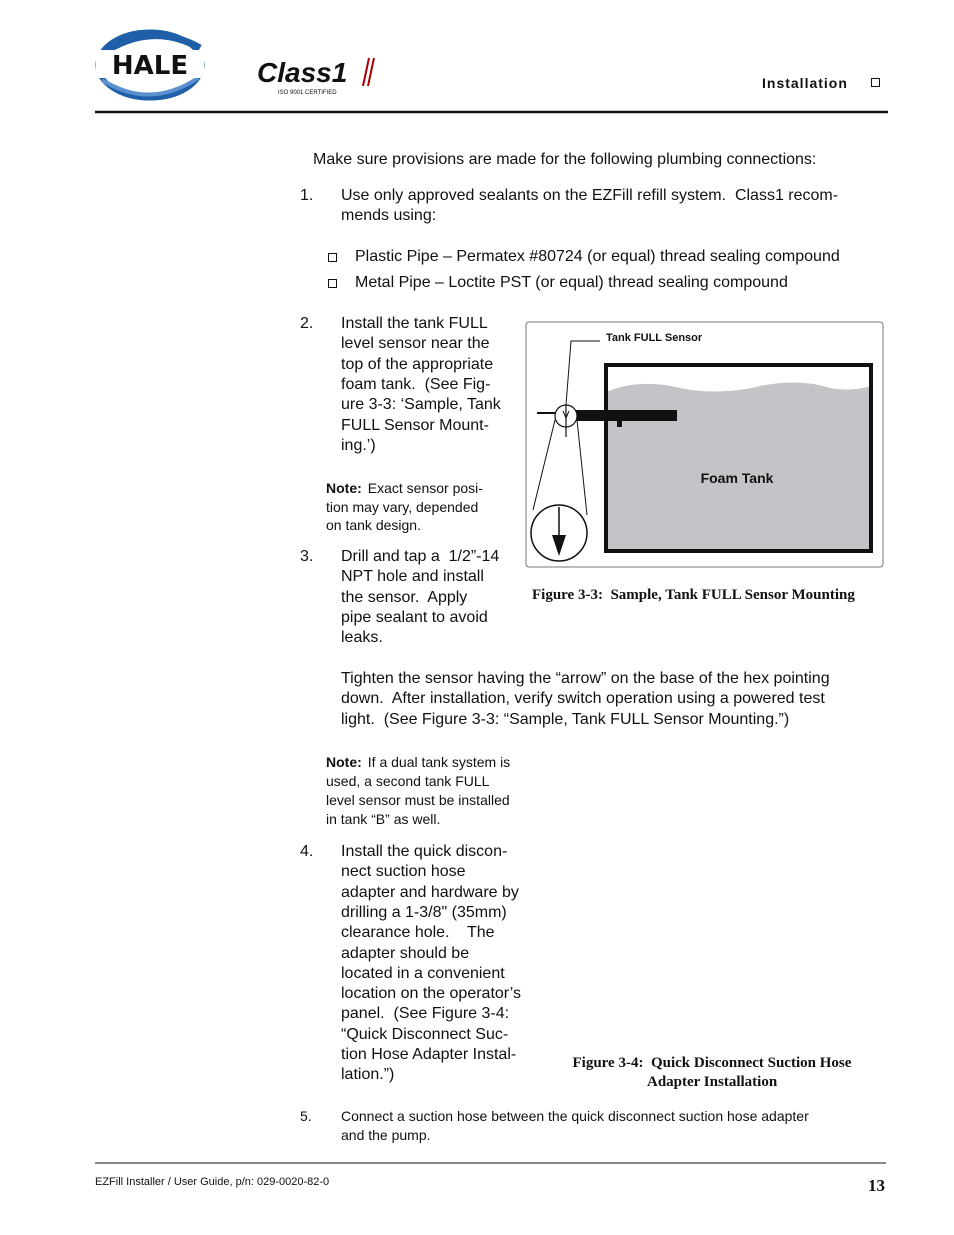 This screenshot has width=954, height=1235. I want to click on step-line: clearance hole. The, so click(418, 933).